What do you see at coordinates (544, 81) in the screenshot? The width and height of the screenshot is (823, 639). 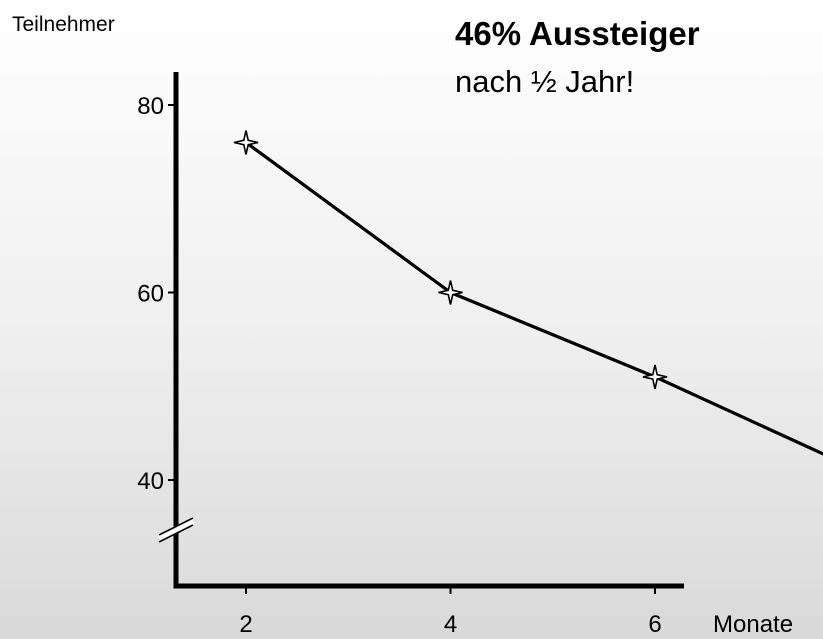 I see `chart-subtitle: nach ½ Jahr!` at bounding box center [544, 81].